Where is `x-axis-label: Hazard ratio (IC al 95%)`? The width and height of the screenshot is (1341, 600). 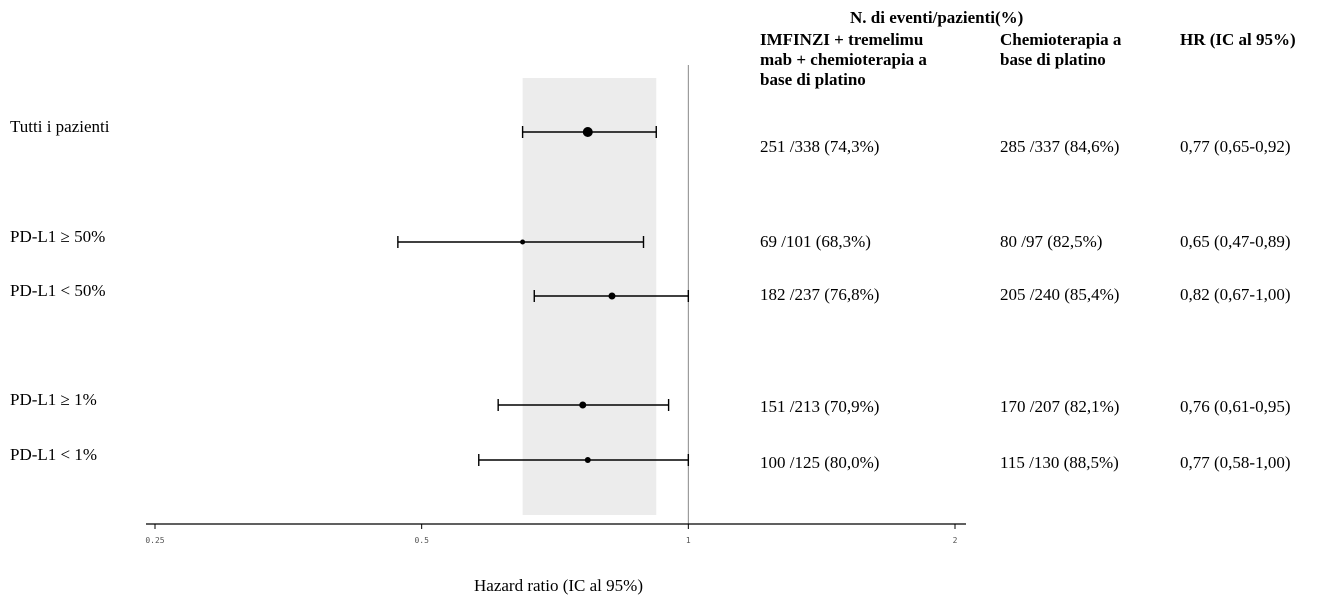
x-axis-label: Hazard ratio (IC al 95%) is located at coordinates (558, 585).